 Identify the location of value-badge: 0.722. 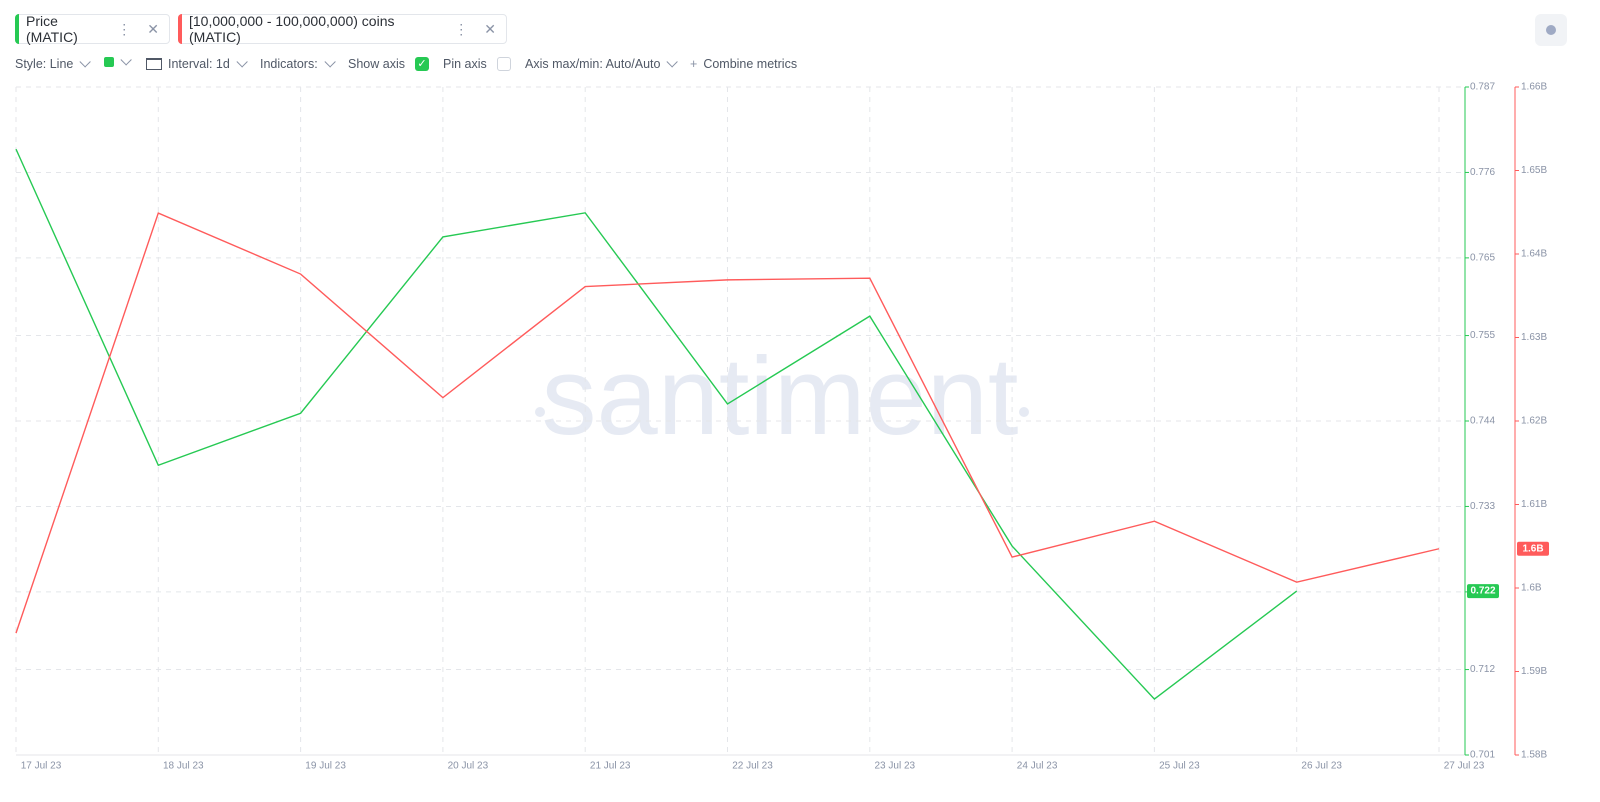
(1483, 591).